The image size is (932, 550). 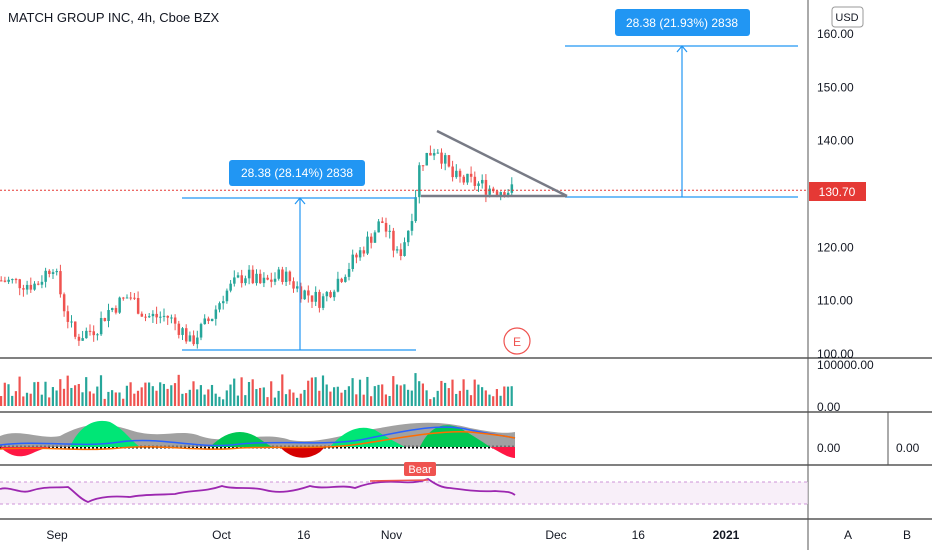 I want to click on measure-left-label: 28.38 (28.14%) 2838, so click(x=297, y=173).